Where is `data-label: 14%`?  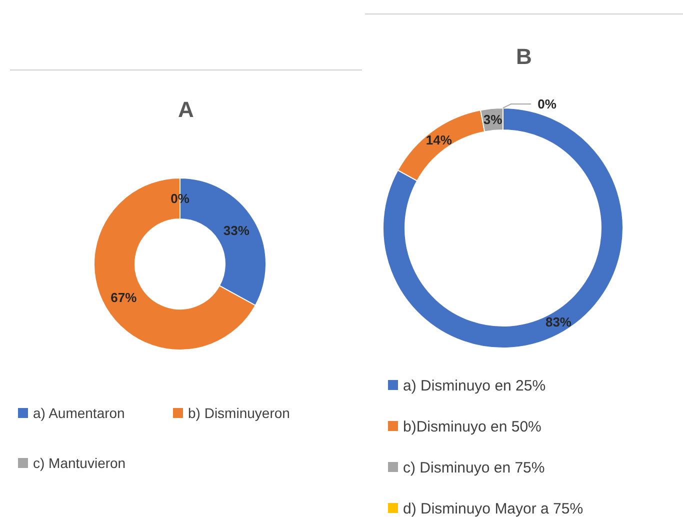
data-label: 14% is located at coordinates (439, 140).